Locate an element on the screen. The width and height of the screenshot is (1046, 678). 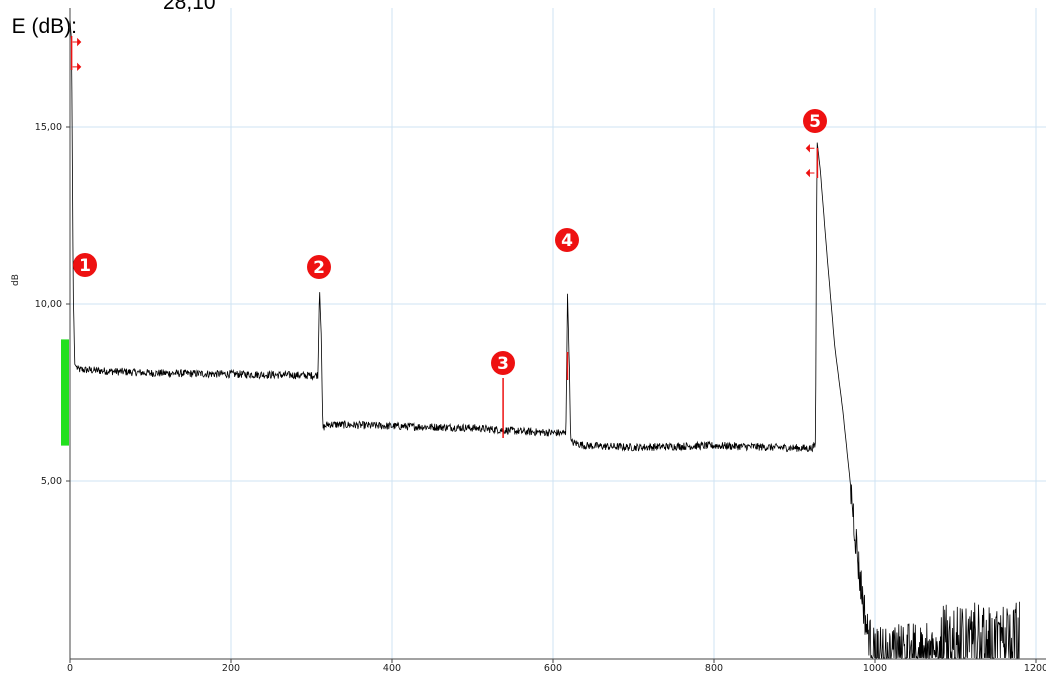
event-4-label: 4 is located at coordinates (567, 241).